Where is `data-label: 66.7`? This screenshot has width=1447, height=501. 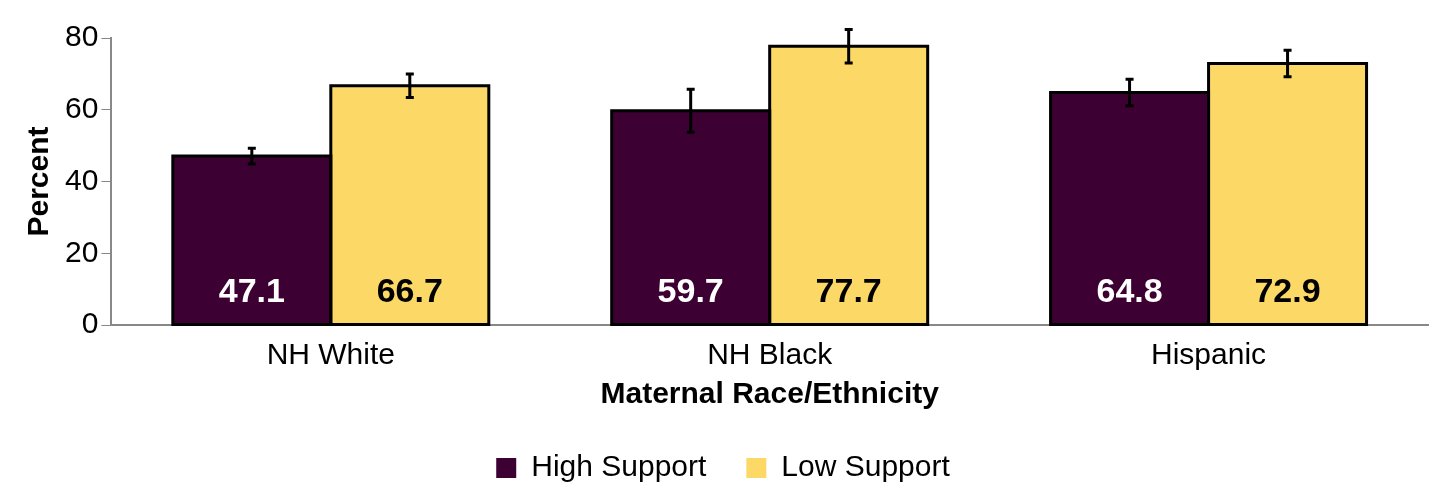 data-label: 66.7 is located at coordinates (409, 290).